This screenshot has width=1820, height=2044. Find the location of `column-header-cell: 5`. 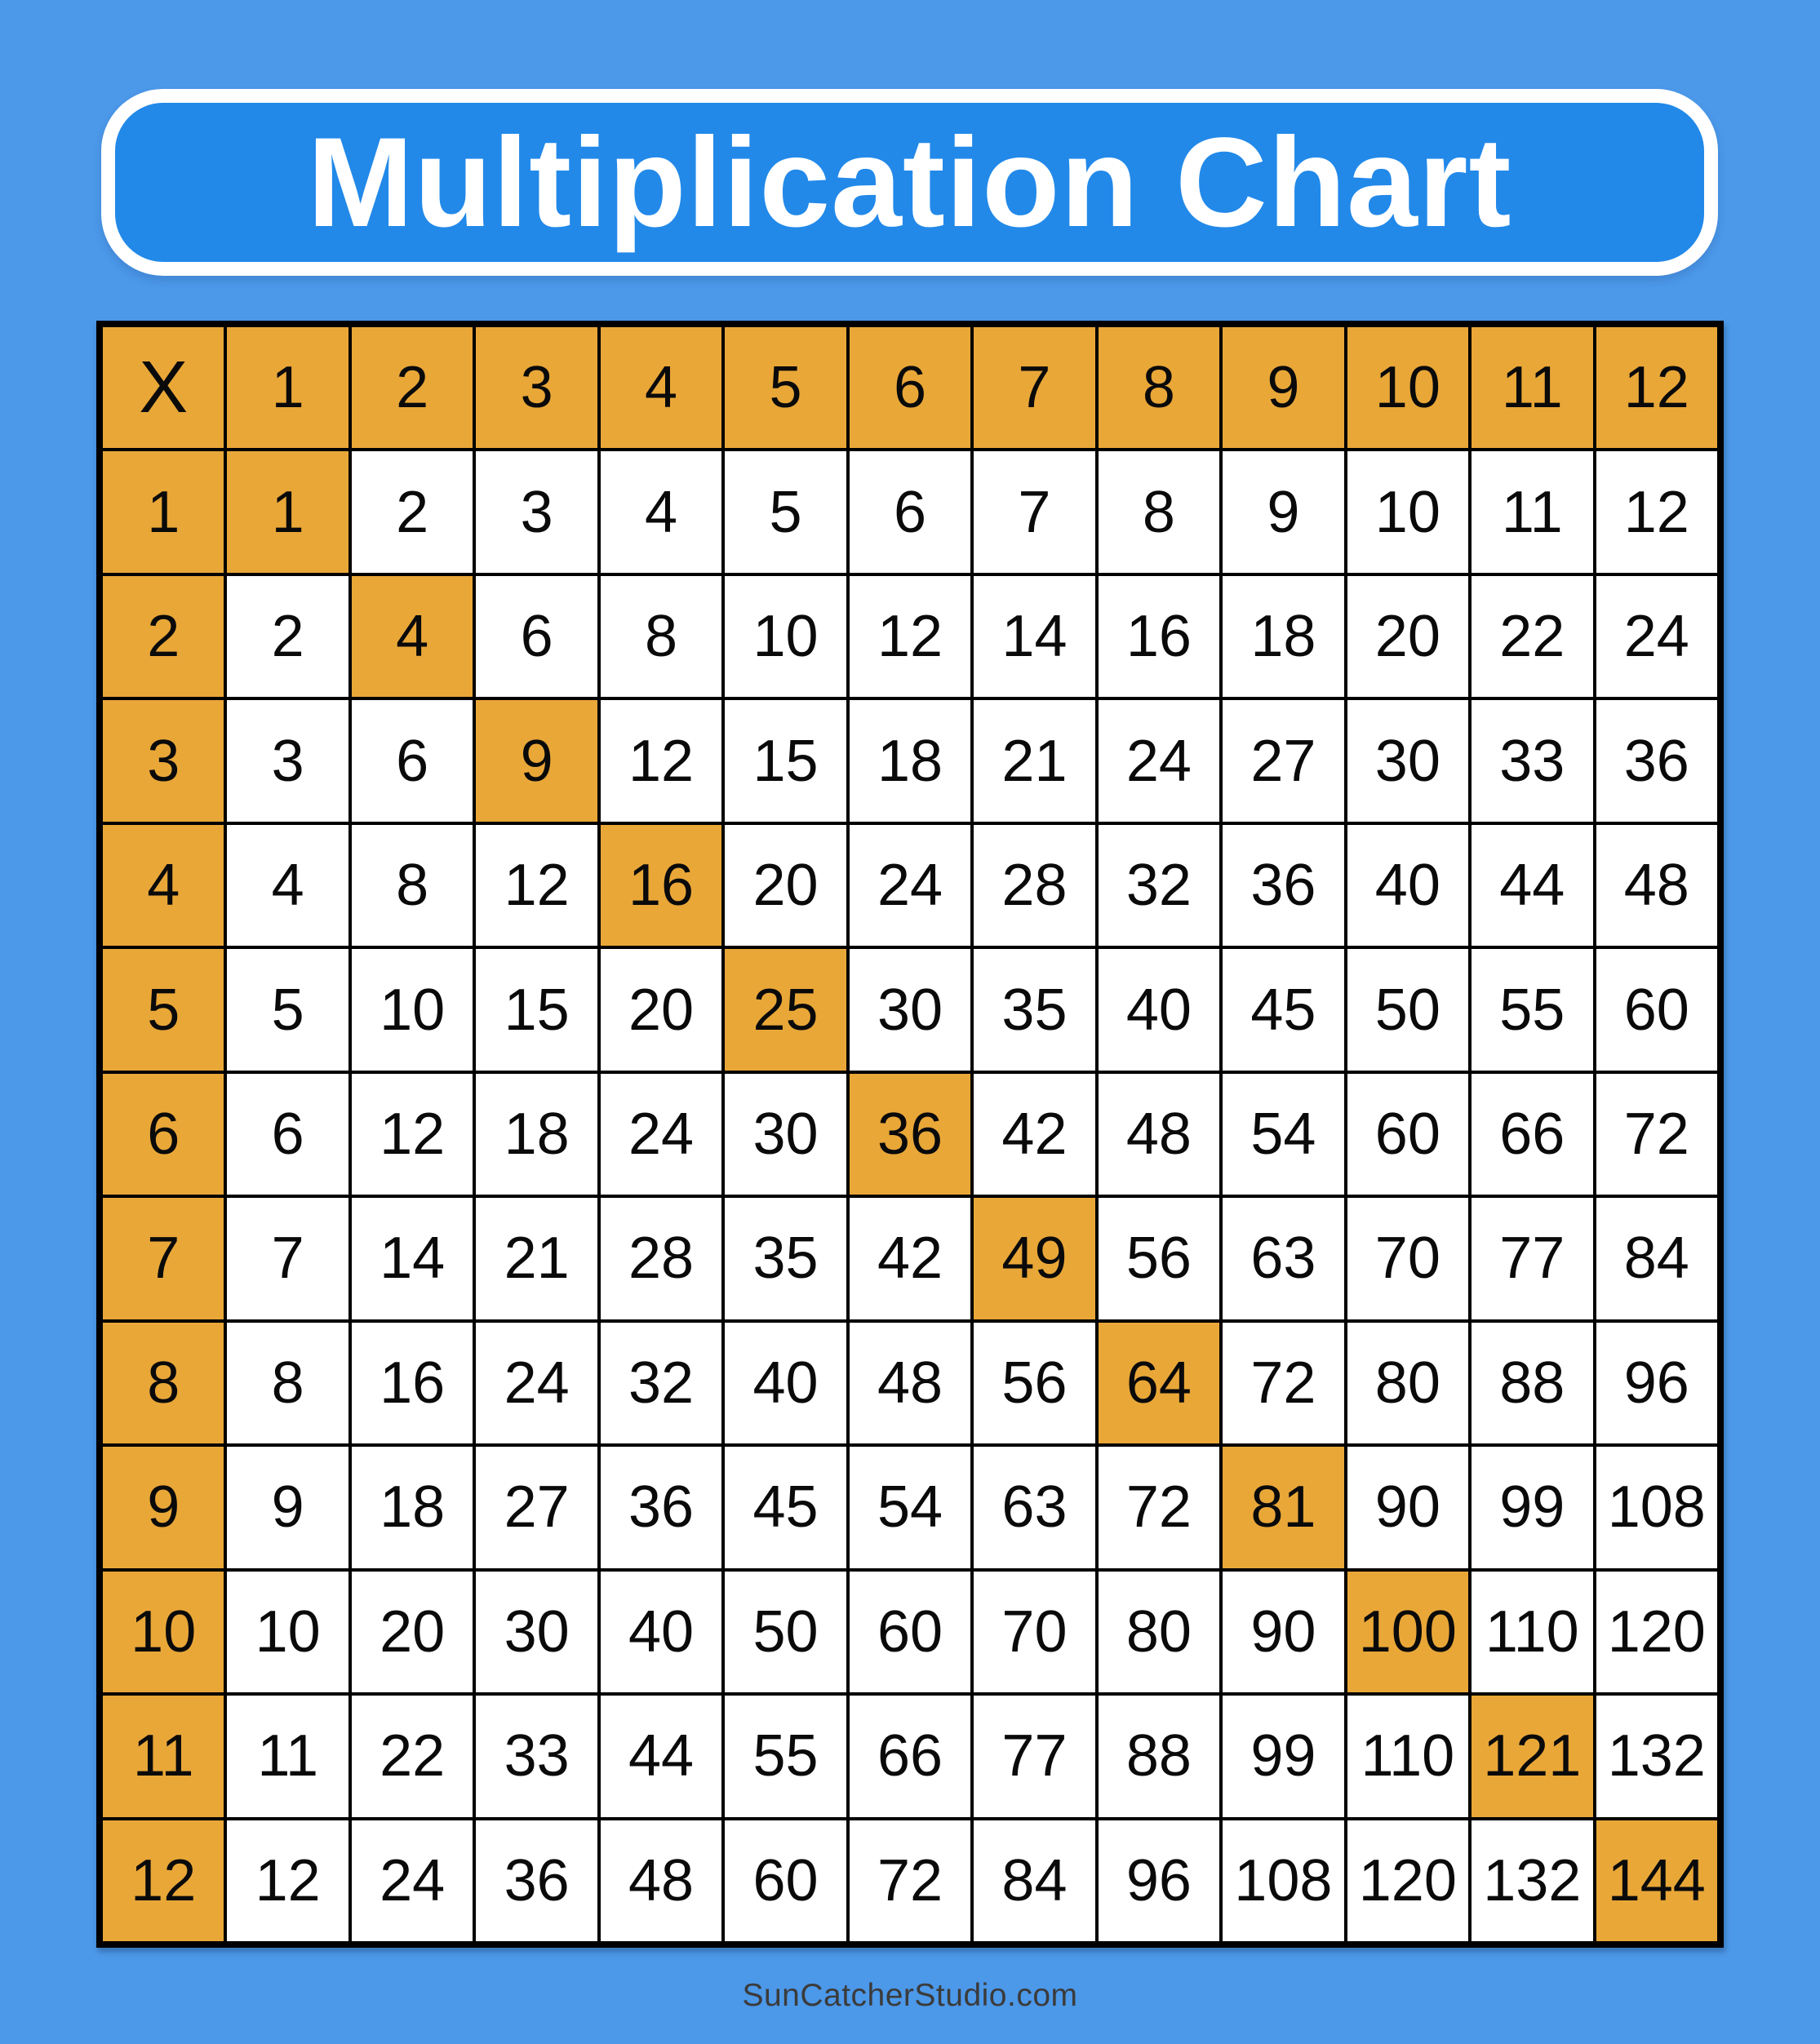

column-header-cell: 5 is located at coordinates (786, 388).